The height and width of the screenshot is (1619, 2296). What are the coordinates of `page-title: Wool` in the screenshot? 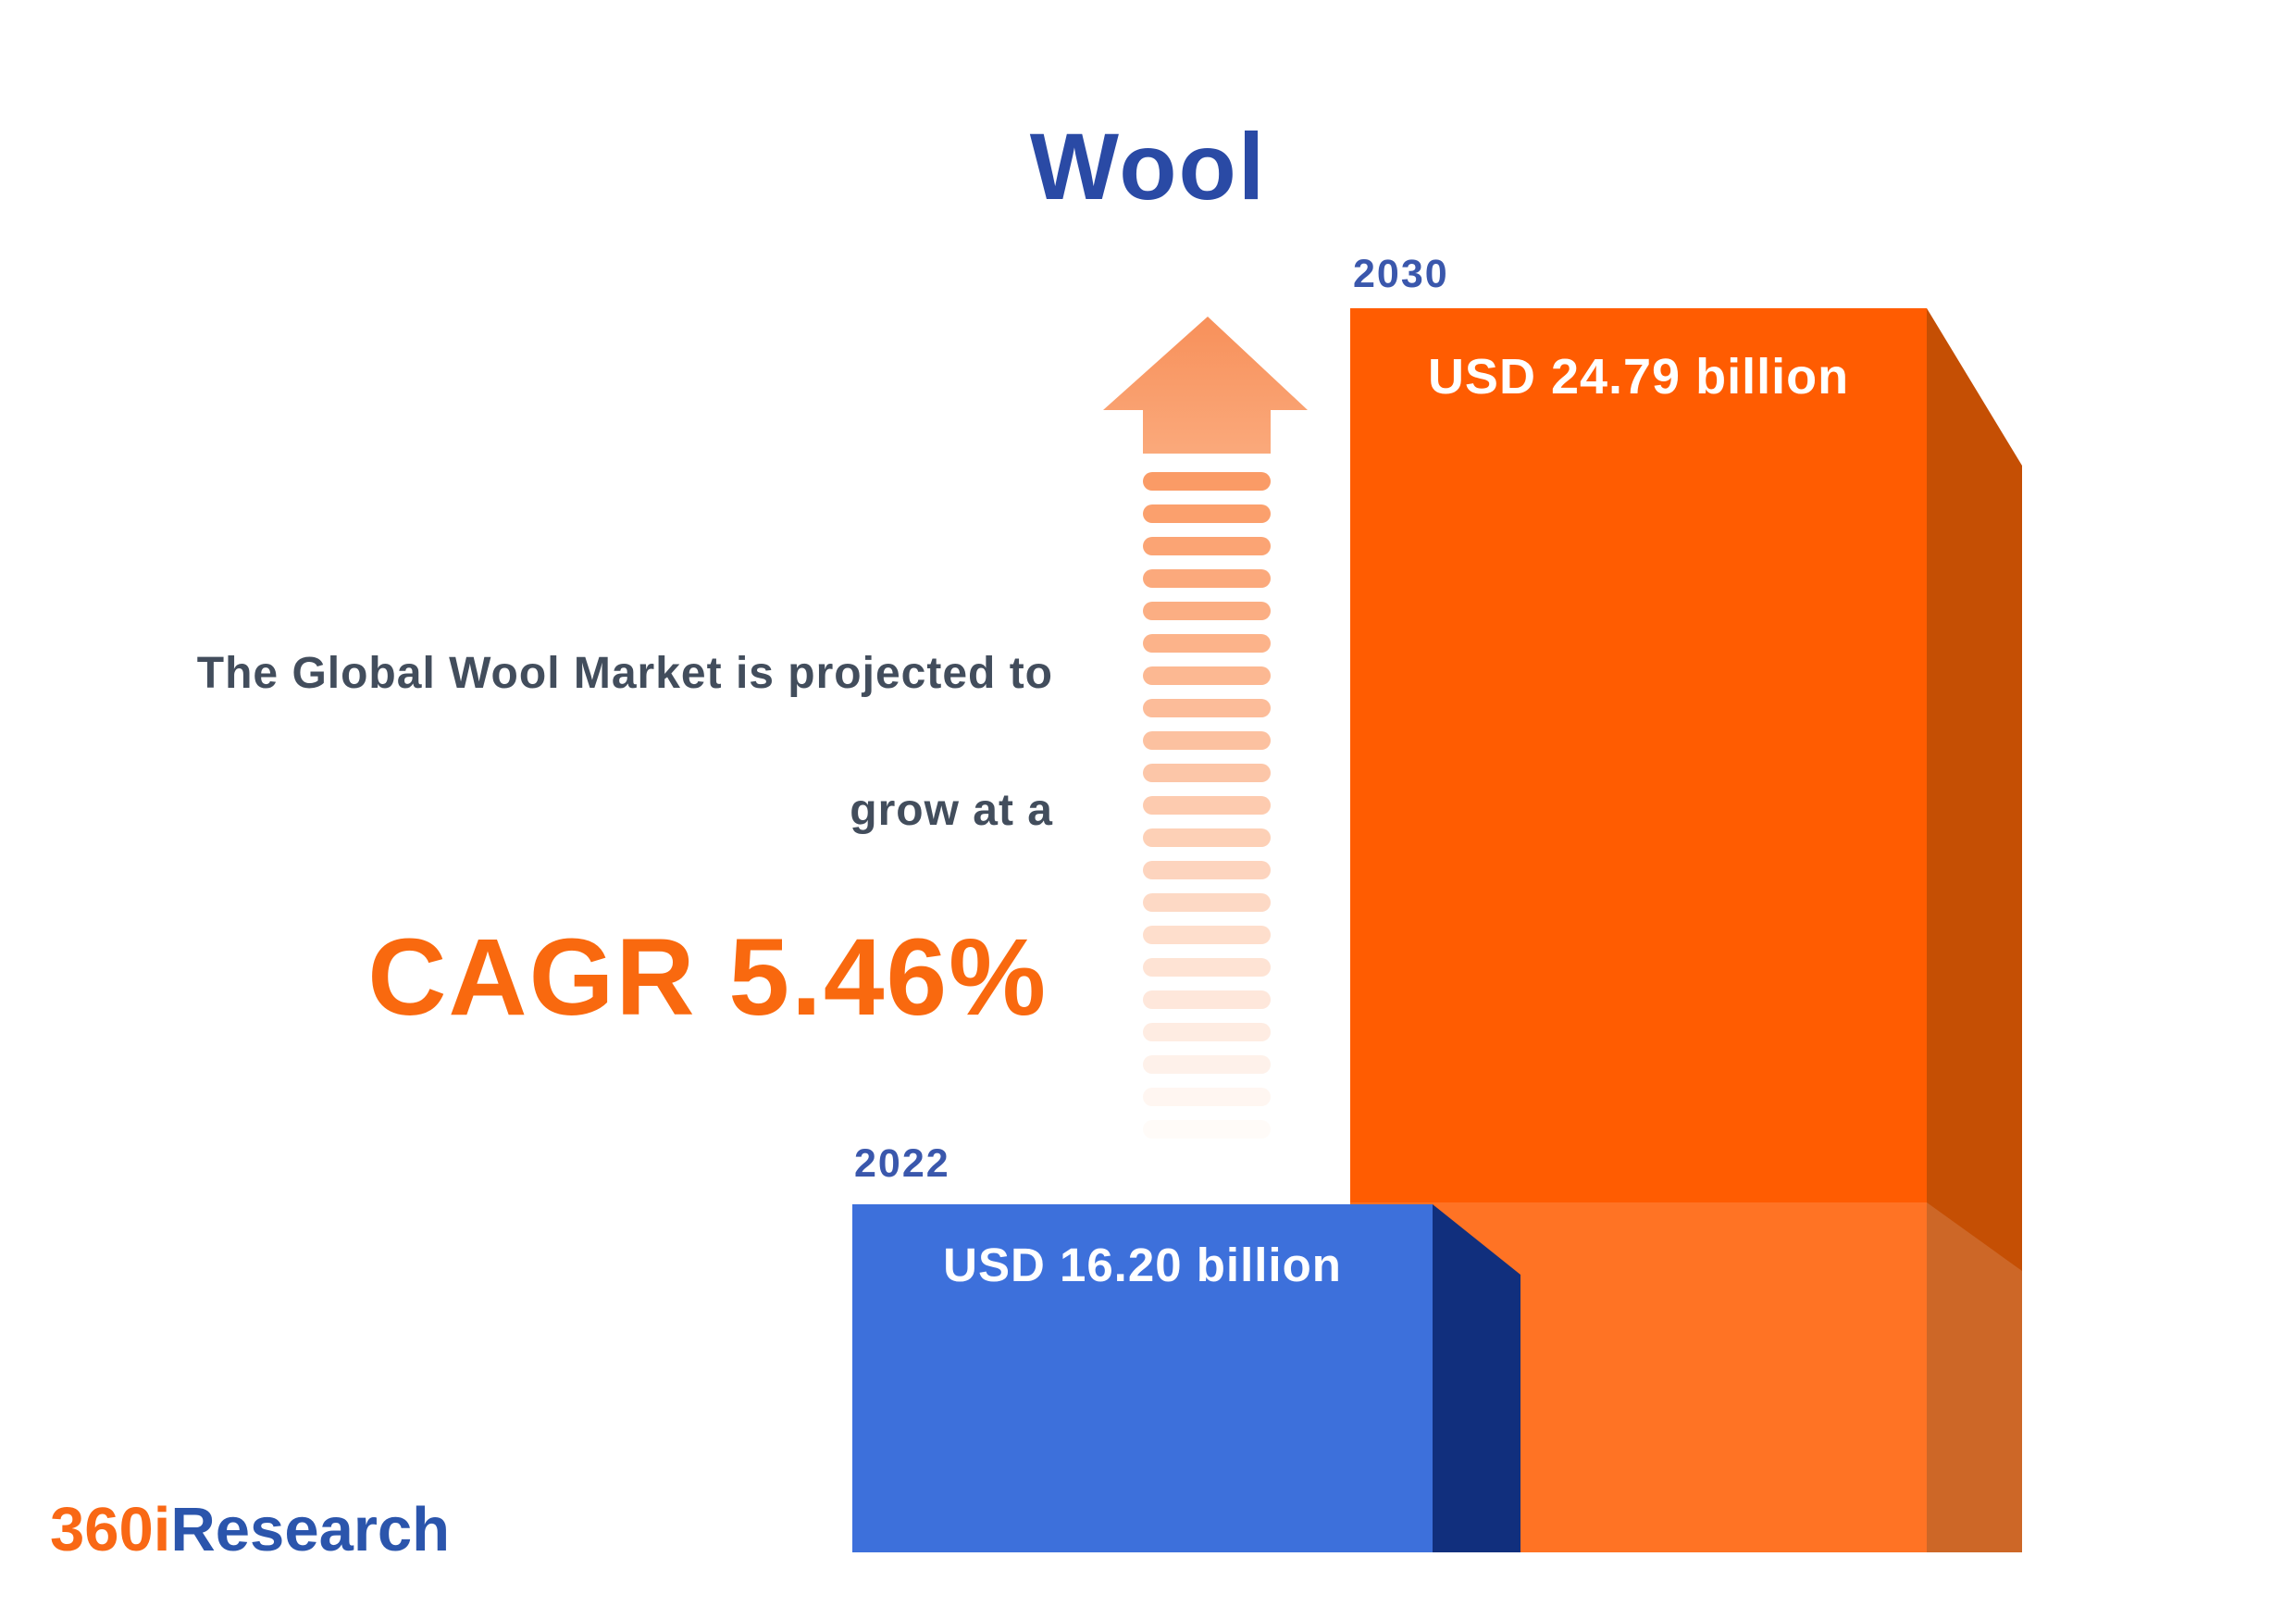 It's located at (1148, 167).